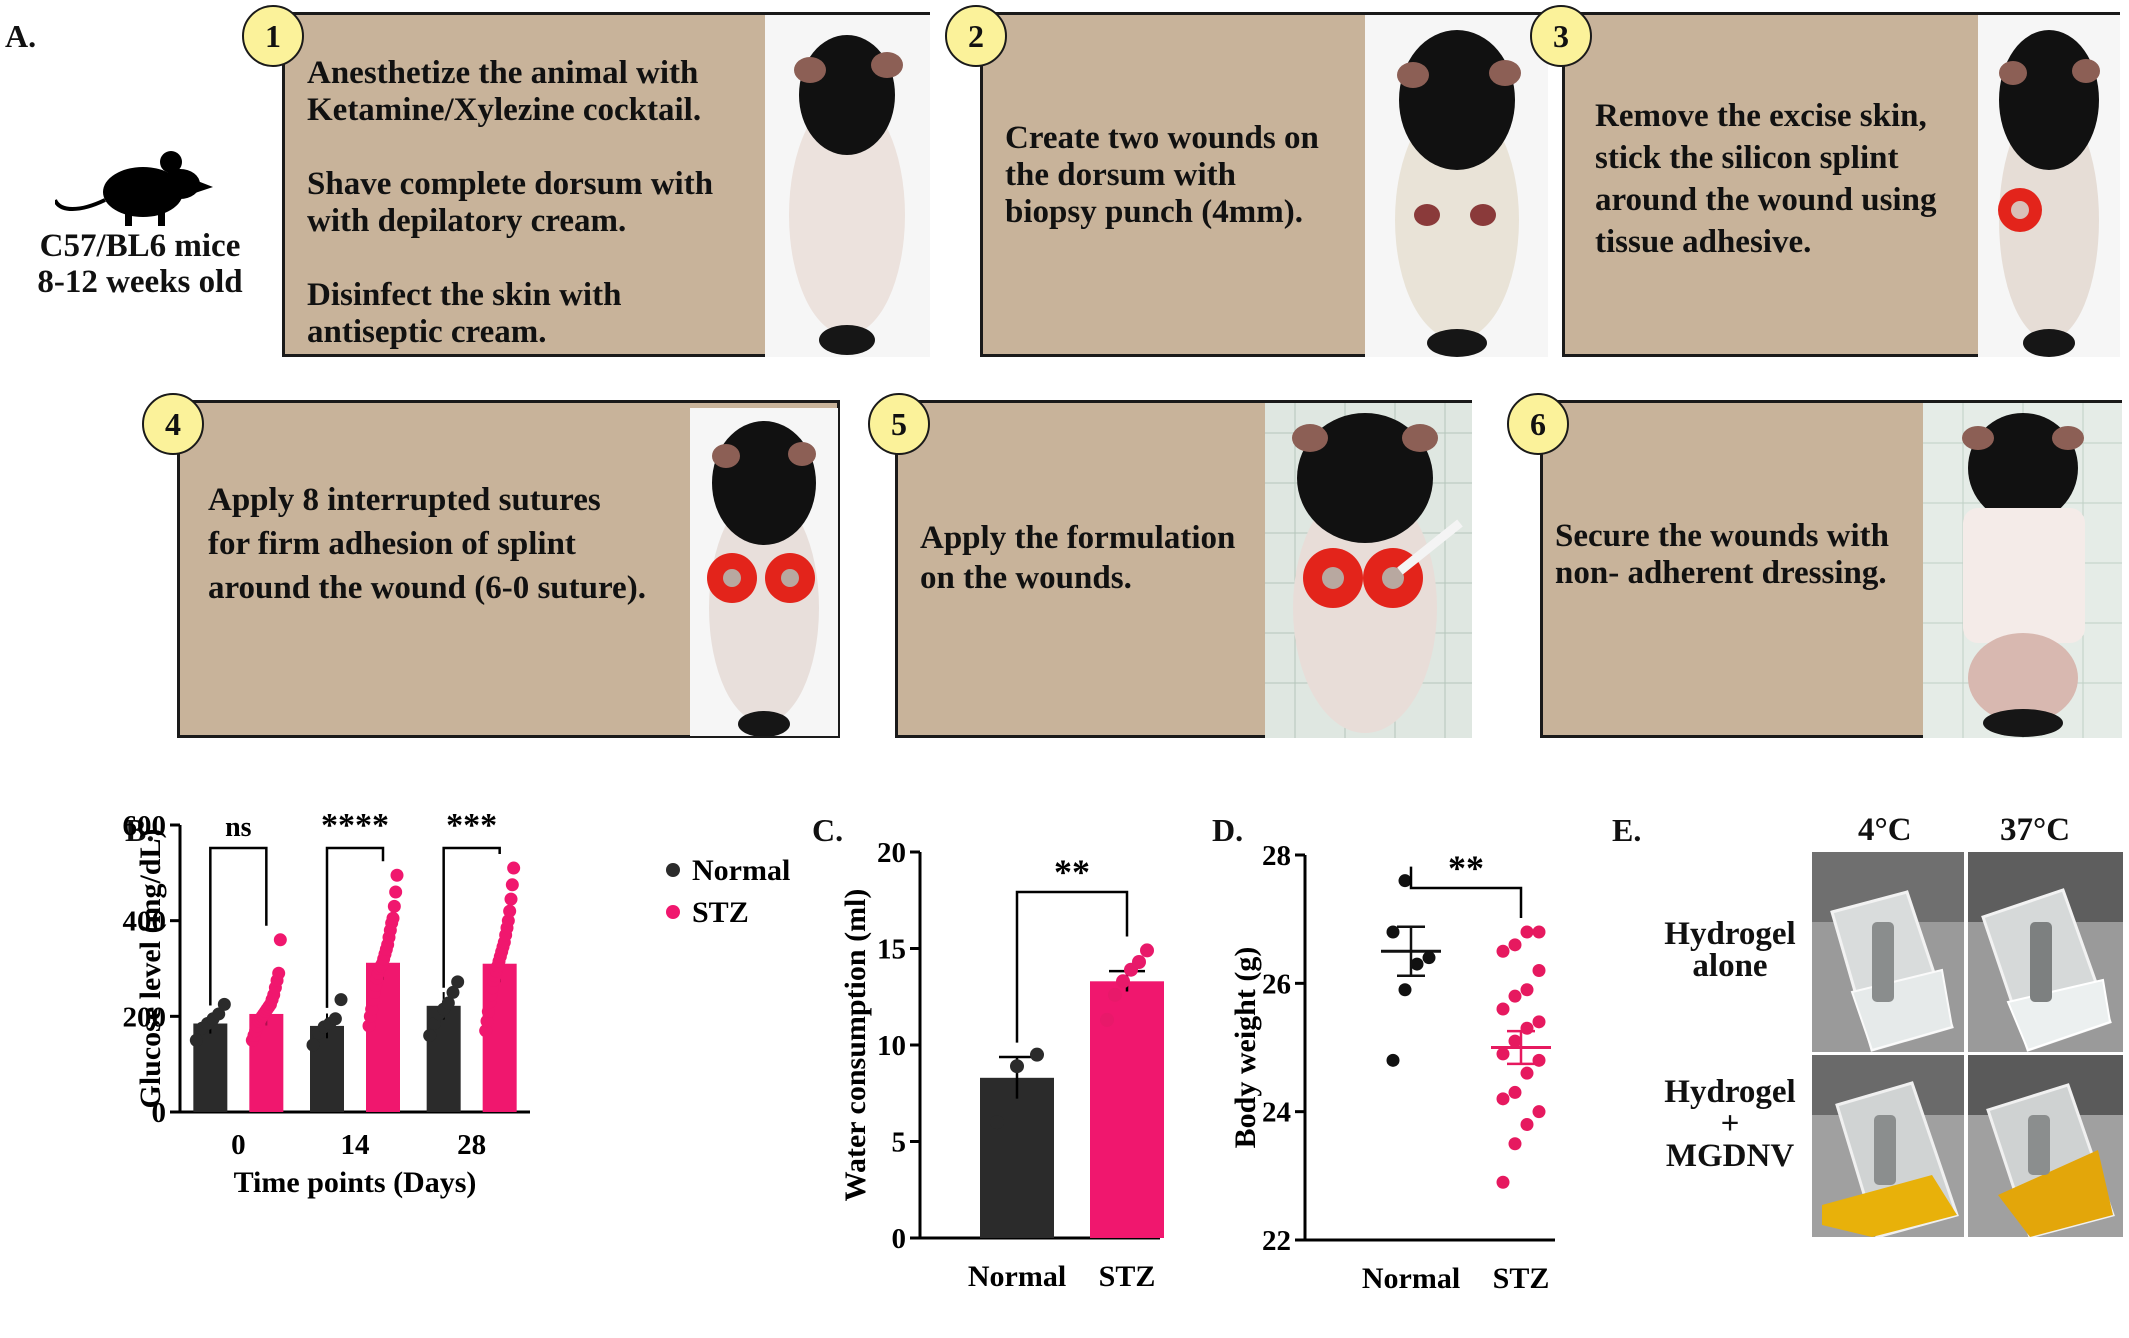 Image resolution: width=2129 pixels, height=1338 pixels. What do you see at coordinates (1561, 36) in the screenshot?
I see `step-3-badge: 3` at bounding box center [1561, 36].